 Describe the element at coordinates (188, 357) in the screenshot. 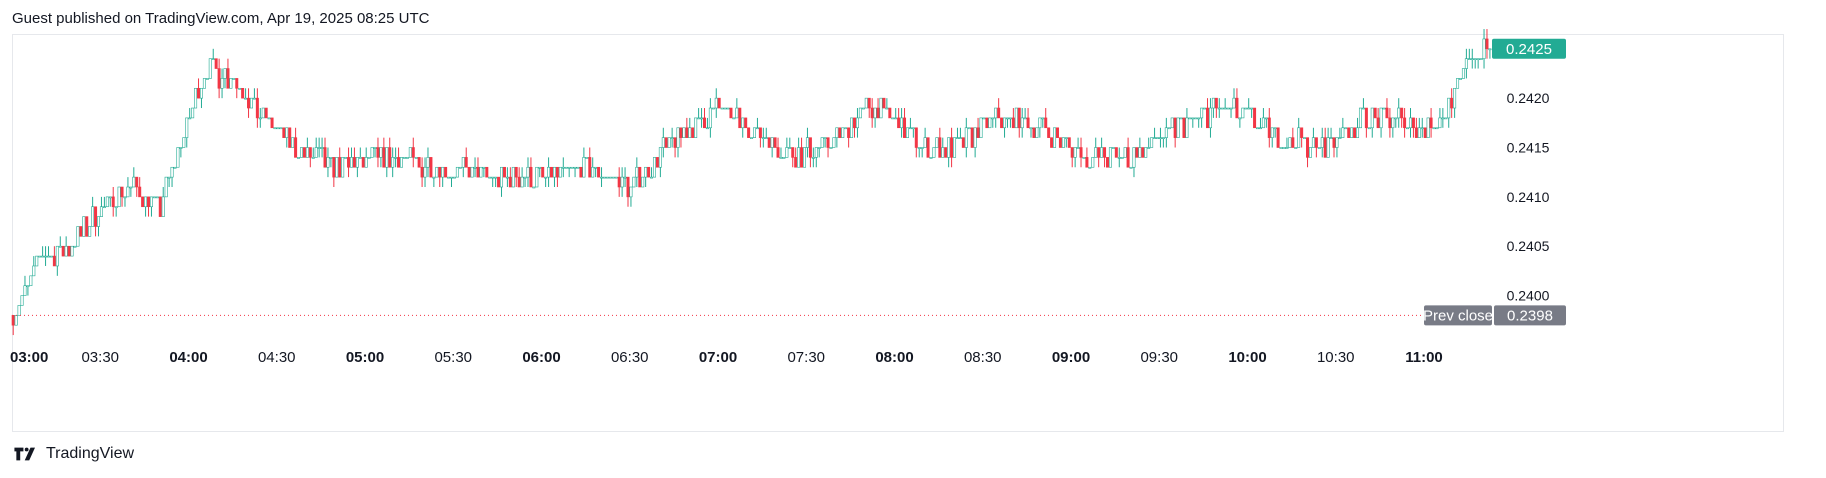

I see `x-tick-label: 04:00` at that location.